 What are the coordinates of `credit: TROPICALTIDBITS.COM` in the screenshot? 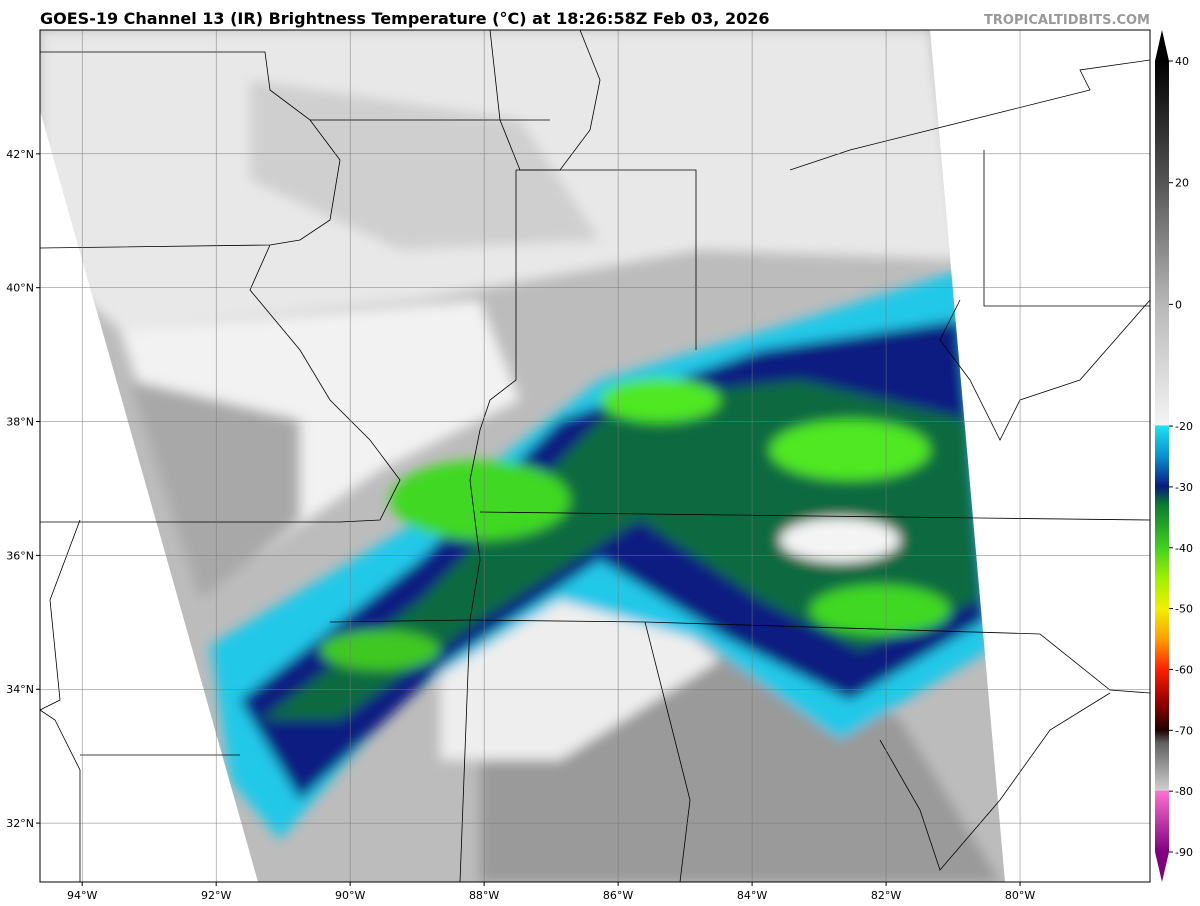 It's located at (1067, 20).